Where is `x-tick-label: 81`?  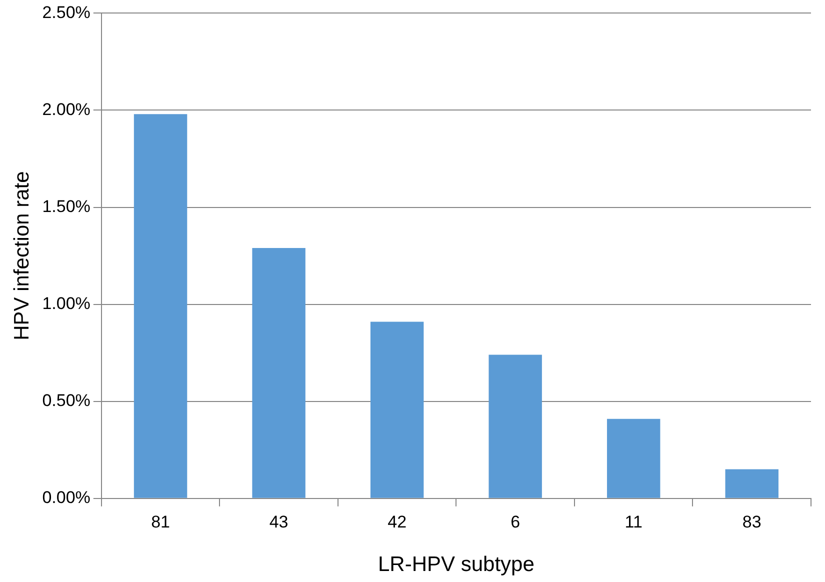 x-tick-label: 81 is located at coordinates (160, 522).